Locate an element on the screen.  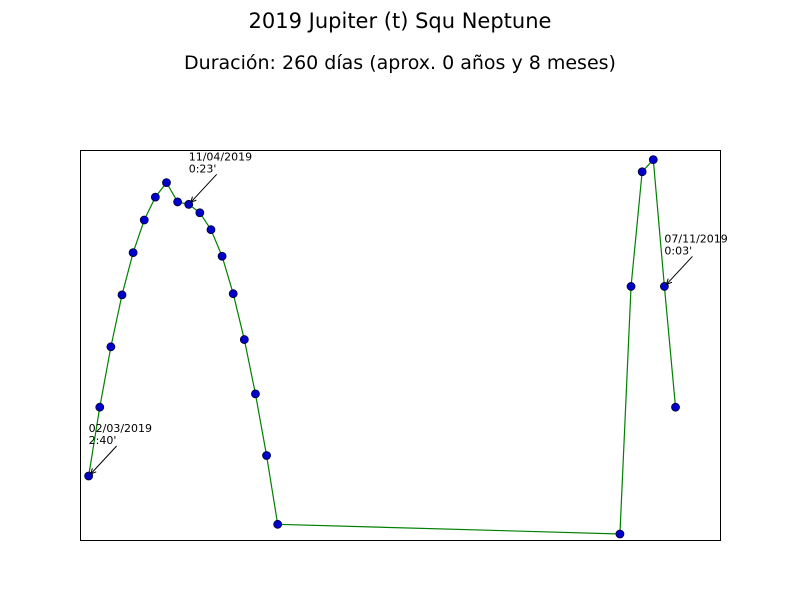
annotation-date-2: 07/11/2019 is located at coordinates (695, 238).